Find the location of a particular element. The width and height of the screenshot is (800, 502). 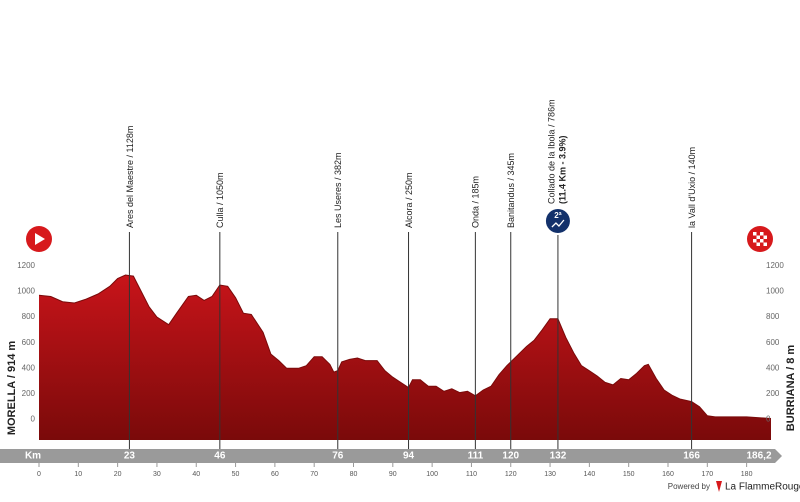

y2-tick-label: 1200 is located at coordinates (775, 265).